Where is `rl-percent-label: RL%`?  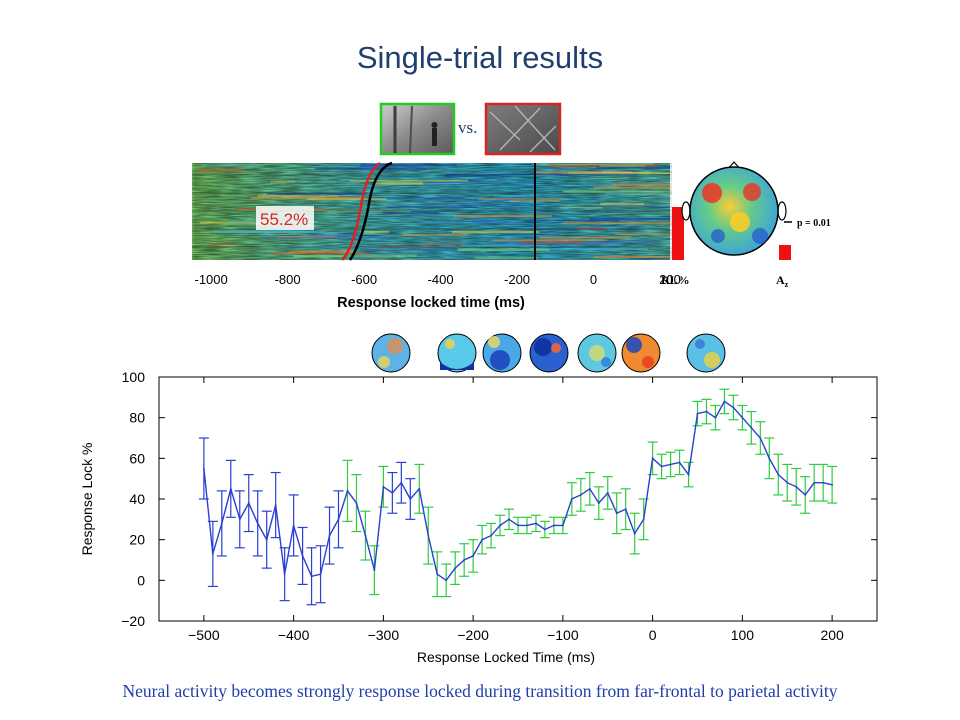 rl-percent-label: RL% is located at coordinates (675, 280).